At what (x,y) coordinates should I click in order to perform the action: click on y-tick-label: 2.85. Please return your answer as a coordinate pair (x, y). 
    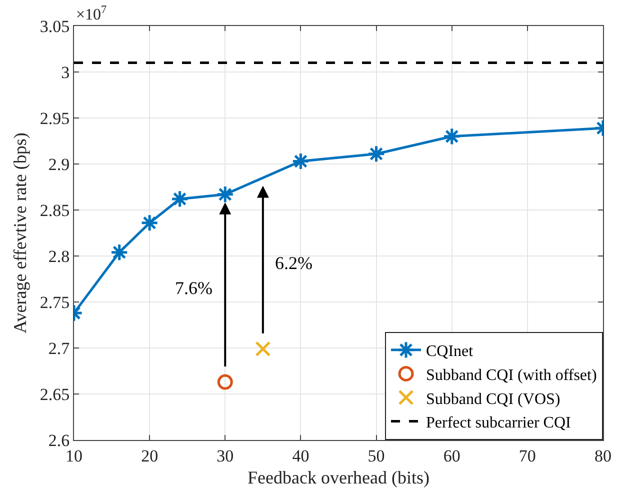
    Looking at the image, I should click on (55, 210).